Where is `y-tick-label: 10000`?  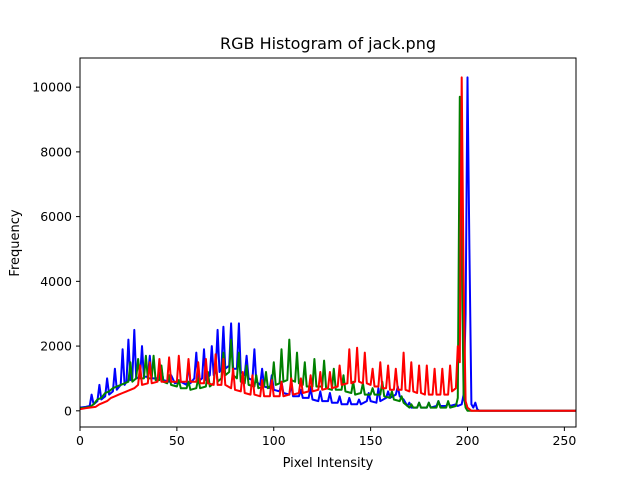
y-tick-label: 10000 is located at coordinates (52, 87).